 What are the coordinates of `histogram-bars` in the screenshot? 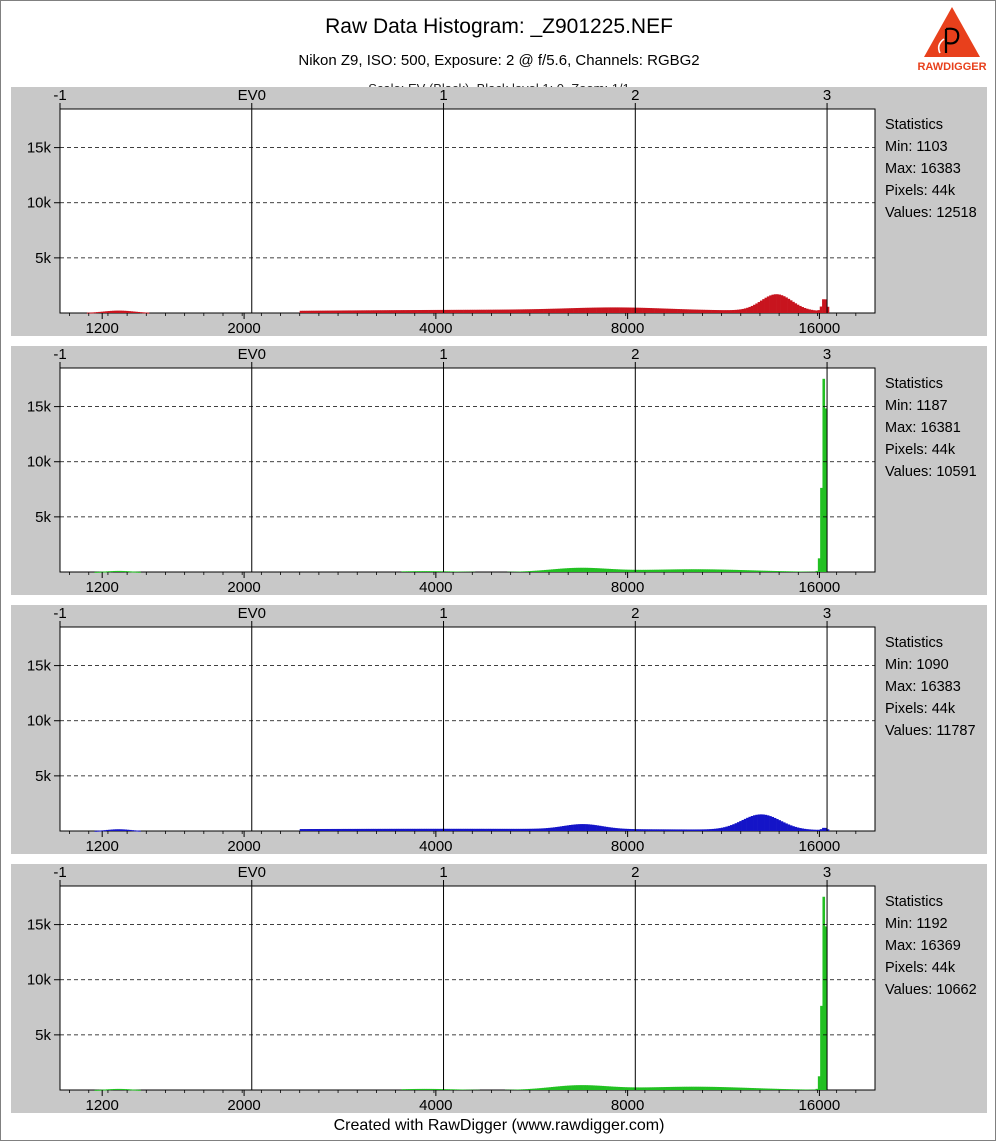 It's located at (461, 993).